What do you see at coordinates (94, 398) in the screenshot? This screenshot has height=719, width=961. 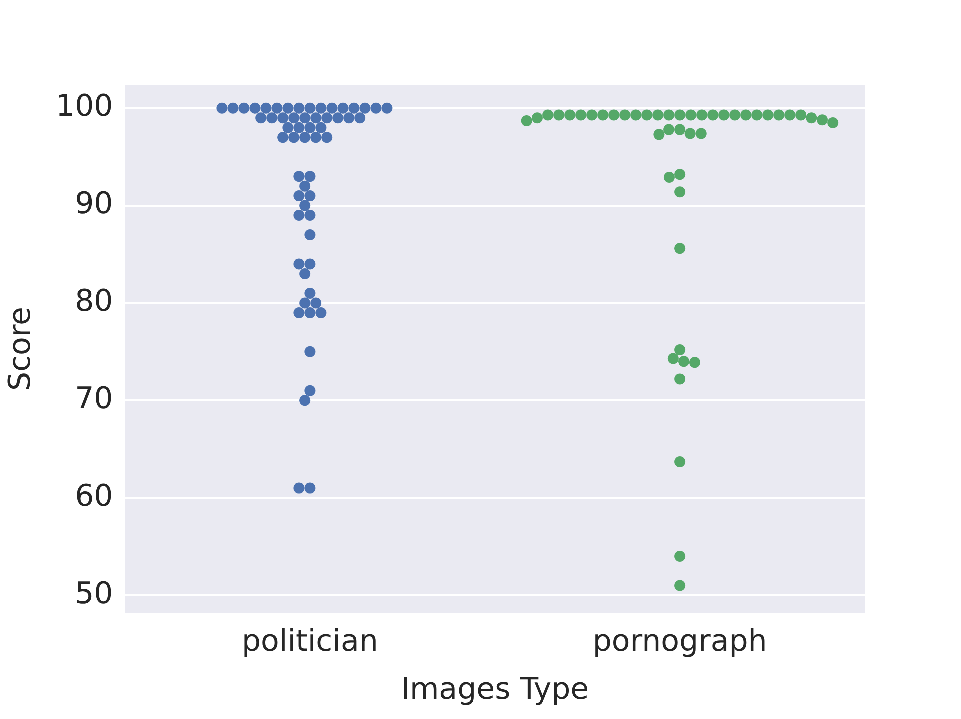 I see `y-tick-label: 70` at bounding box center [94, 398].